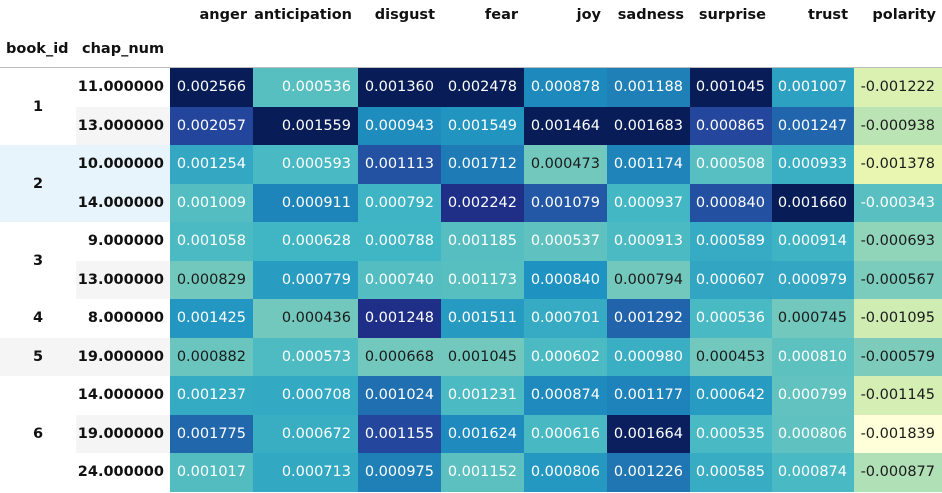  Describe the element at coordinates (898, 202) in the screenshot. I see `value-cell-polarity: -0.000343` at that location.